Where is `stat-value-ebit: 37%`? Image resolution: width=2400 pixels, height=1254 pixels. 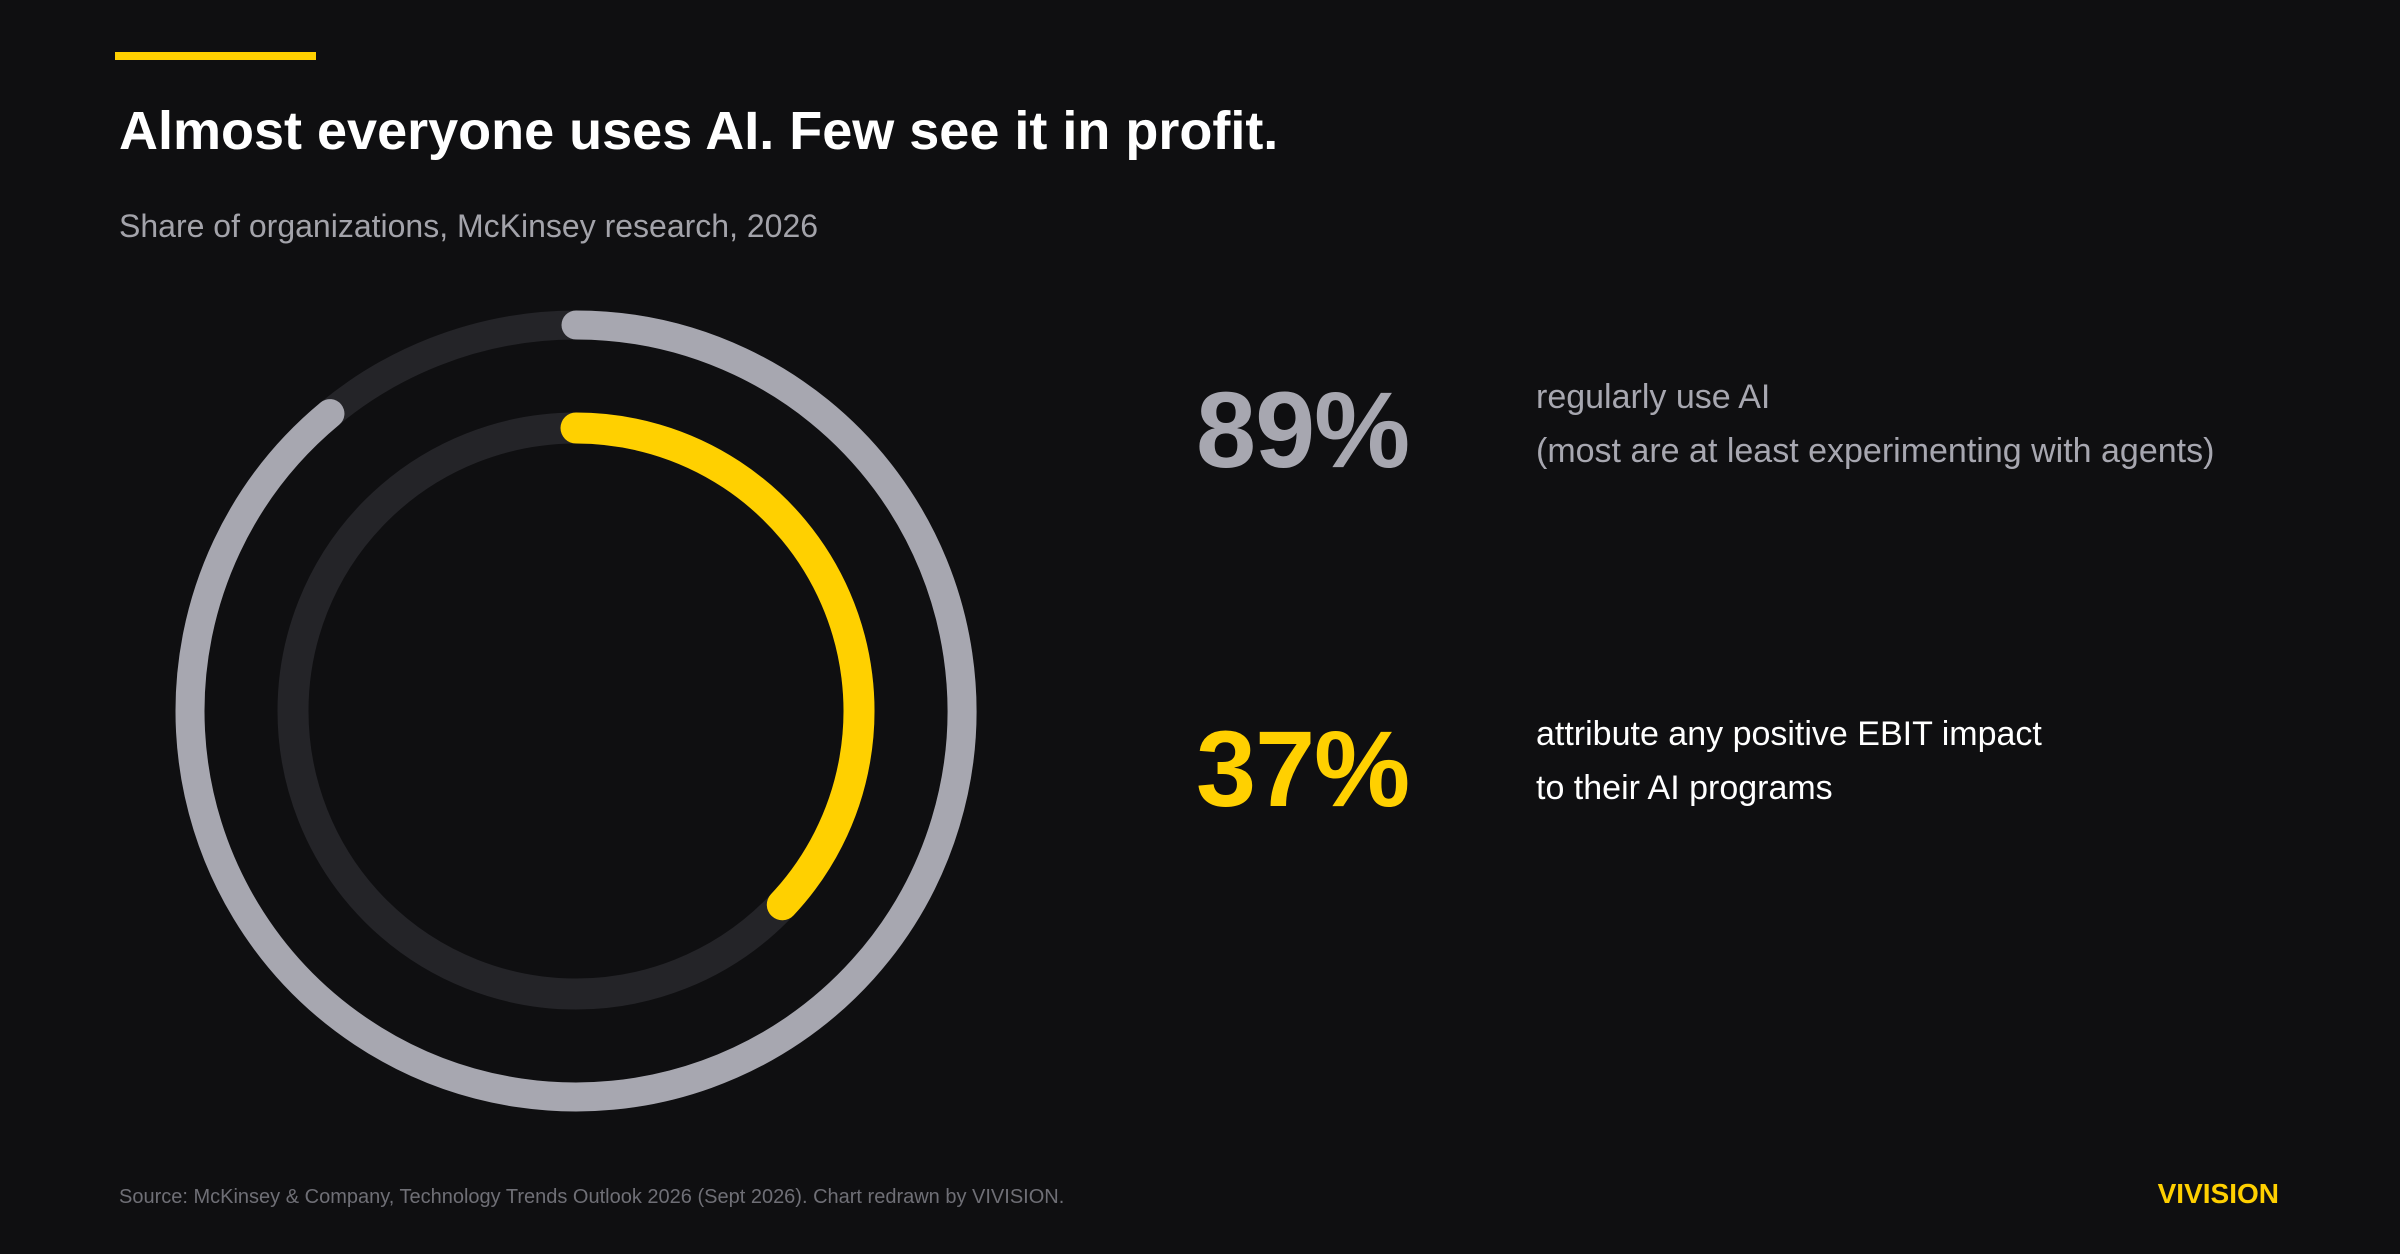
stat-value-ebit: 37% is located at coordinates (1303, 768).